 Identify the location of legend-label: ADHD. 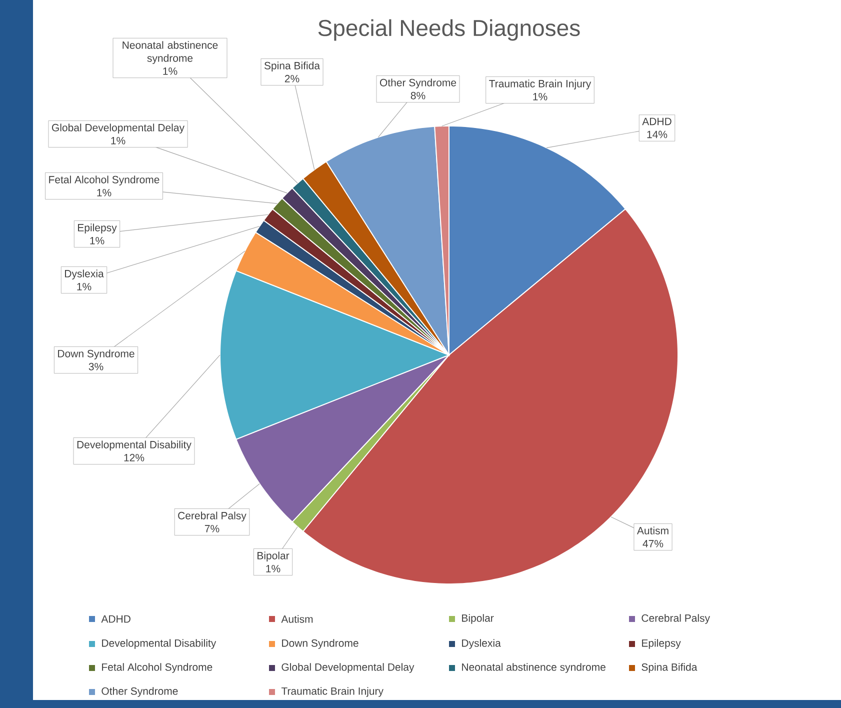
(115, 619).